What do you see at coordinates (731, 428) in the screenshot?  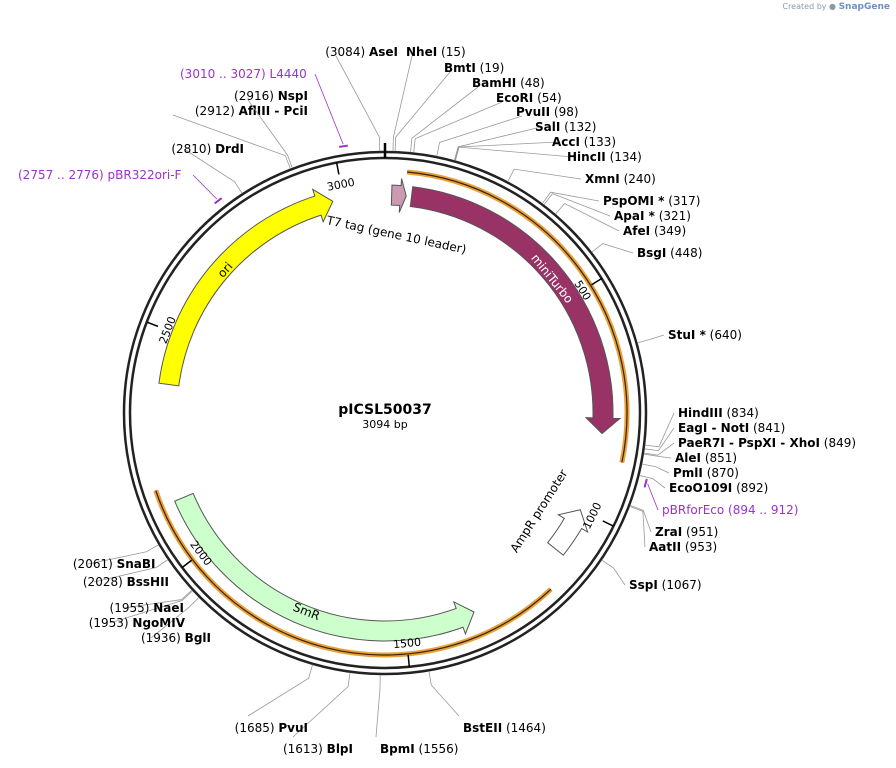 I see `enzyme-label: EagI - NotI (841)` at bounding box center [731, 428].